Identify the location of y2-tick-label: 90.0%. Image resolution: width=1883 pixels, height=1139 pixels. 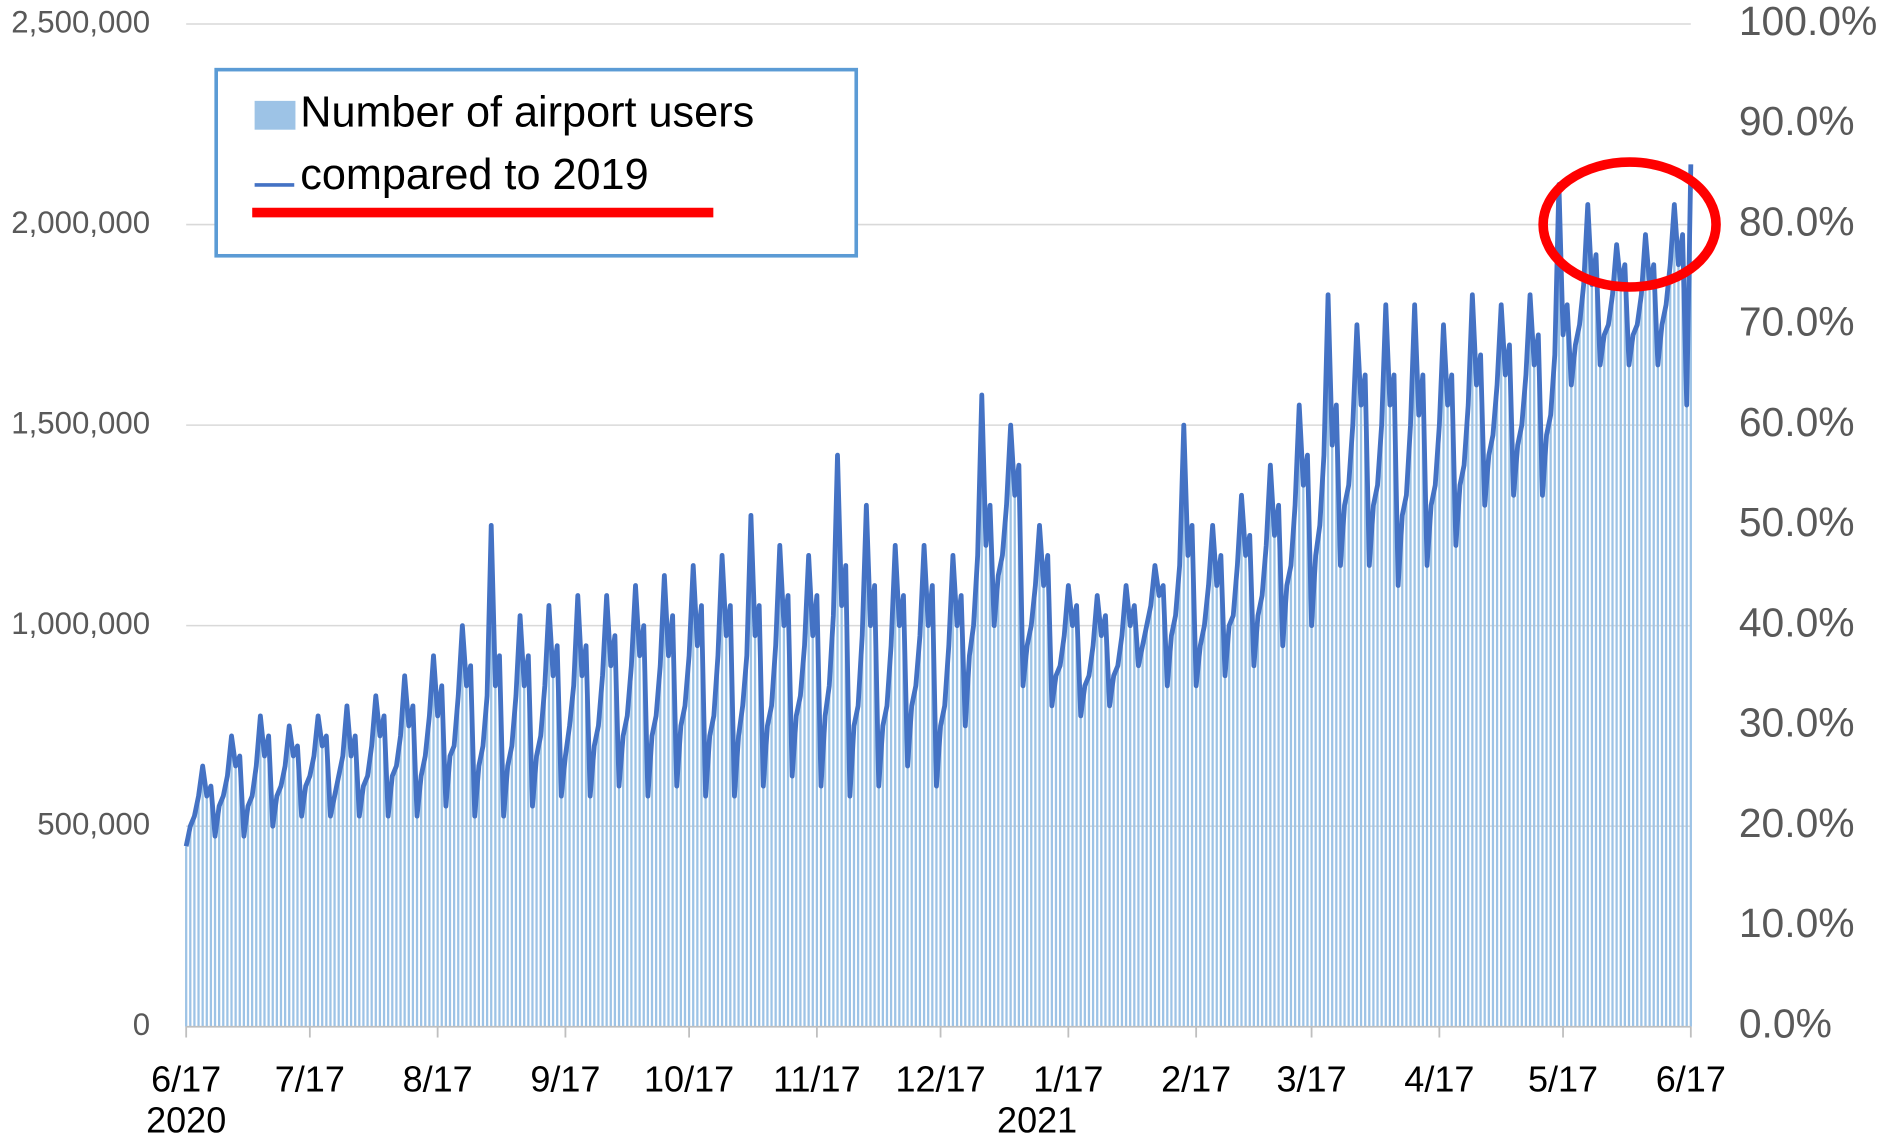
(1797, 121).